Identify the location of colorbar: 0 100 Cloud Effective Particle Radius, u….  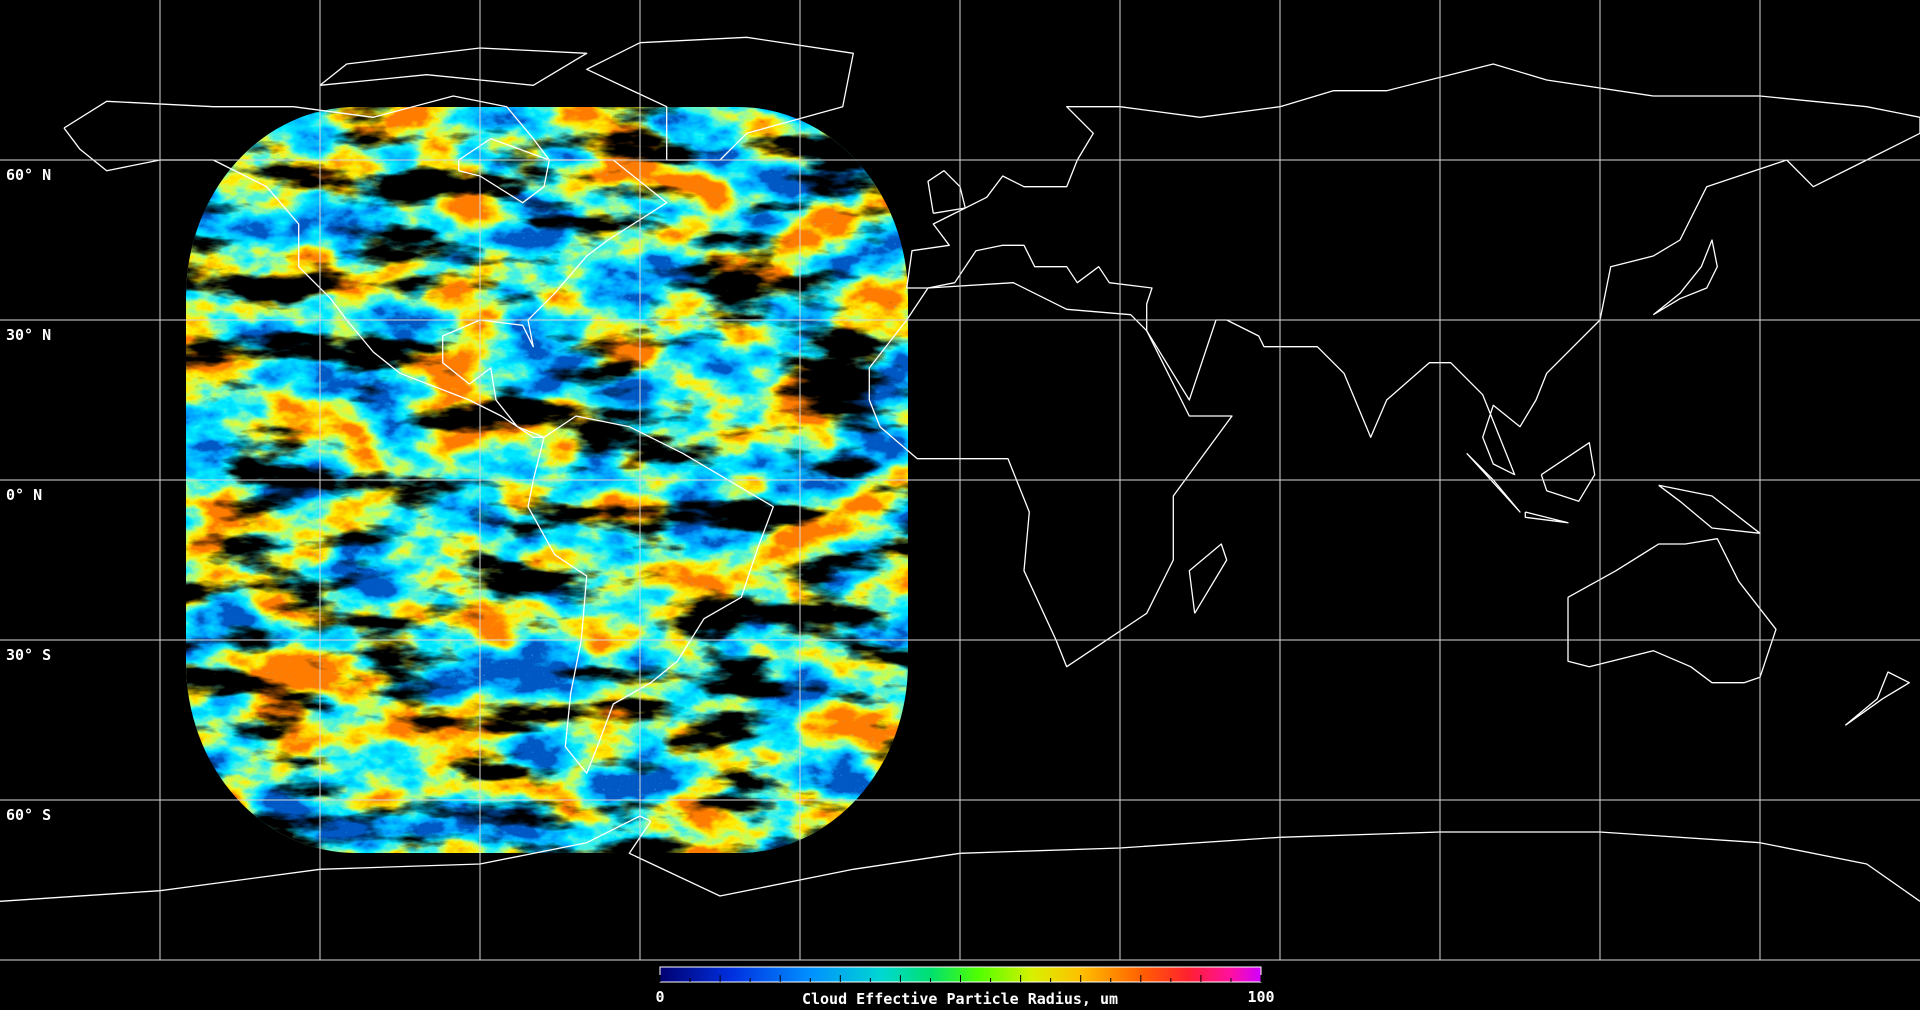
(965, 987).